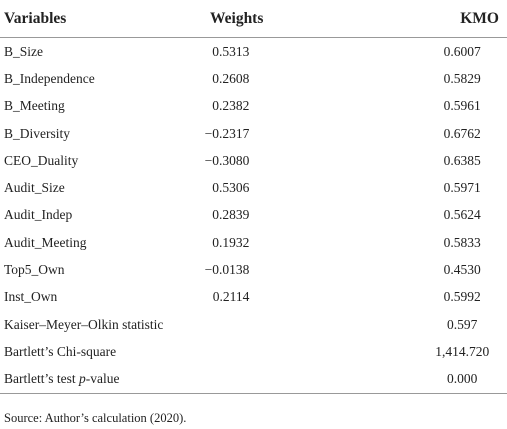 Image resolution: width=507 pixels, height=429 pixels. What do you see at coordinates (231, 78) in the screenshot?
I see `table-cell: 0.2608` at bounding box center [231, 78].